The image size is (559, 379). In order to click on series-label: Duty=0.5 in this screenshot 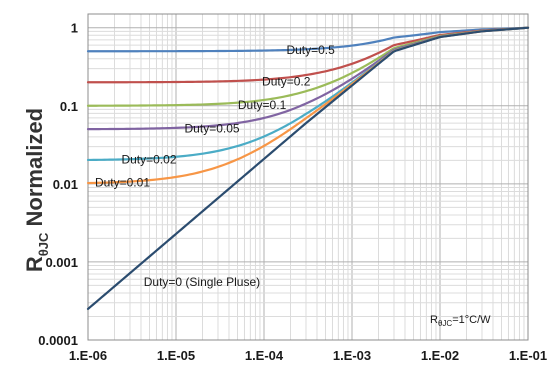, I will do `click(310, 50)`.